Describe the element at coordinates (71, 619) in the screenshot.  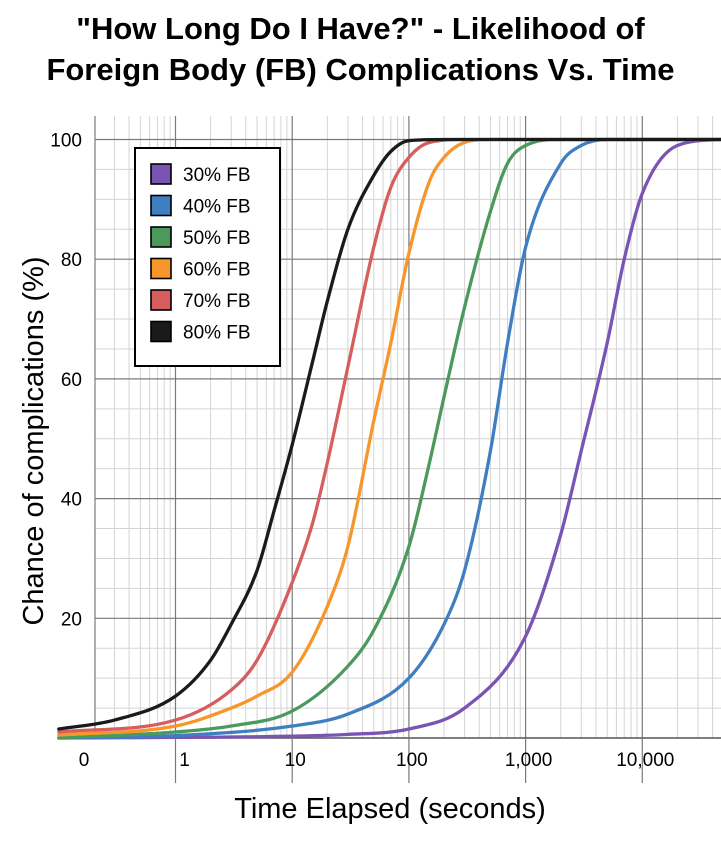
I see `y-tick-label: 20` at that location.